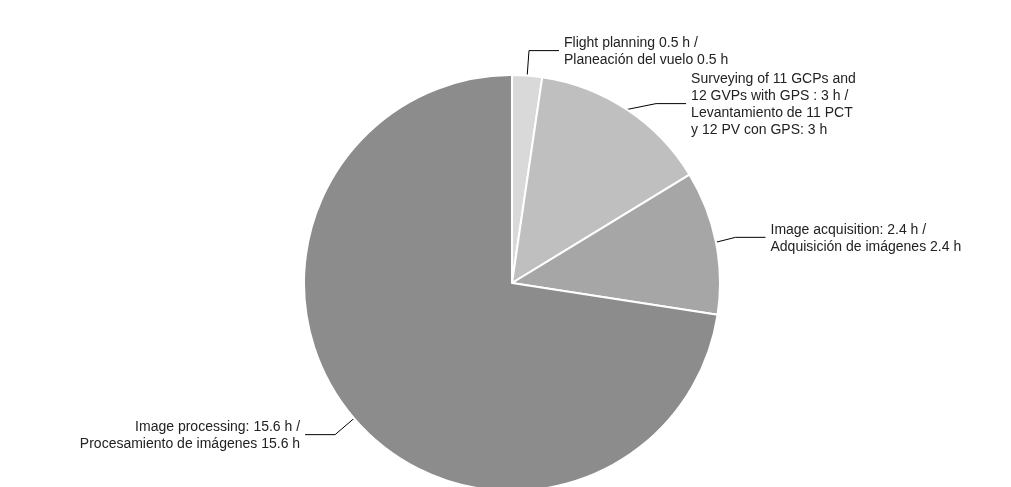 The height and width of the screenshot is (487, 1011). Describe the element at coordinates (646, 51) in the screenshot. I see `slice-label: Flight planning 0.5 h / Planeación del vuelo 0.5 h` at that location.